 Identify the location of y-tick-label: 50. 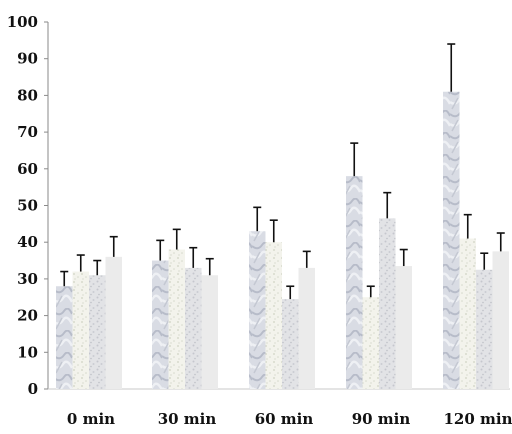
(27, 206).